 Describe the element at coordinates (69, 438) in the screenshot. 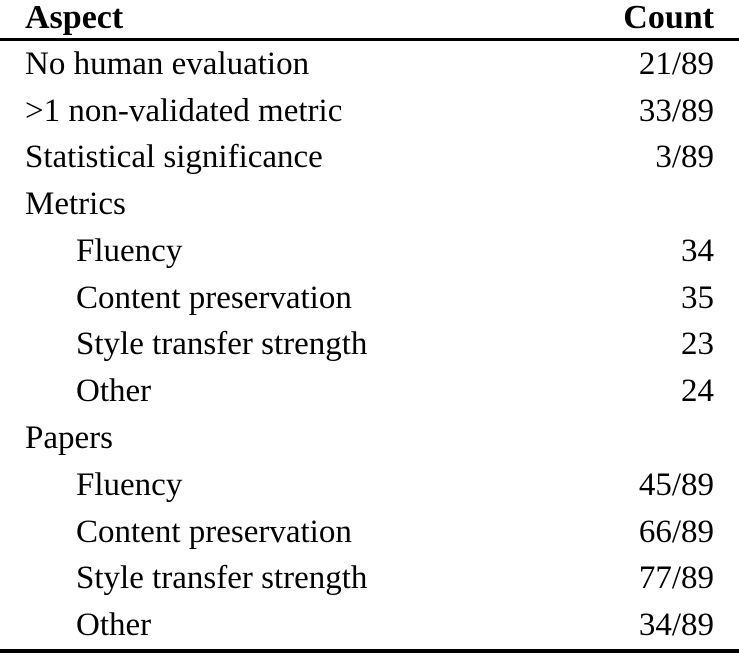

I see `row-label: Papers` at that location.